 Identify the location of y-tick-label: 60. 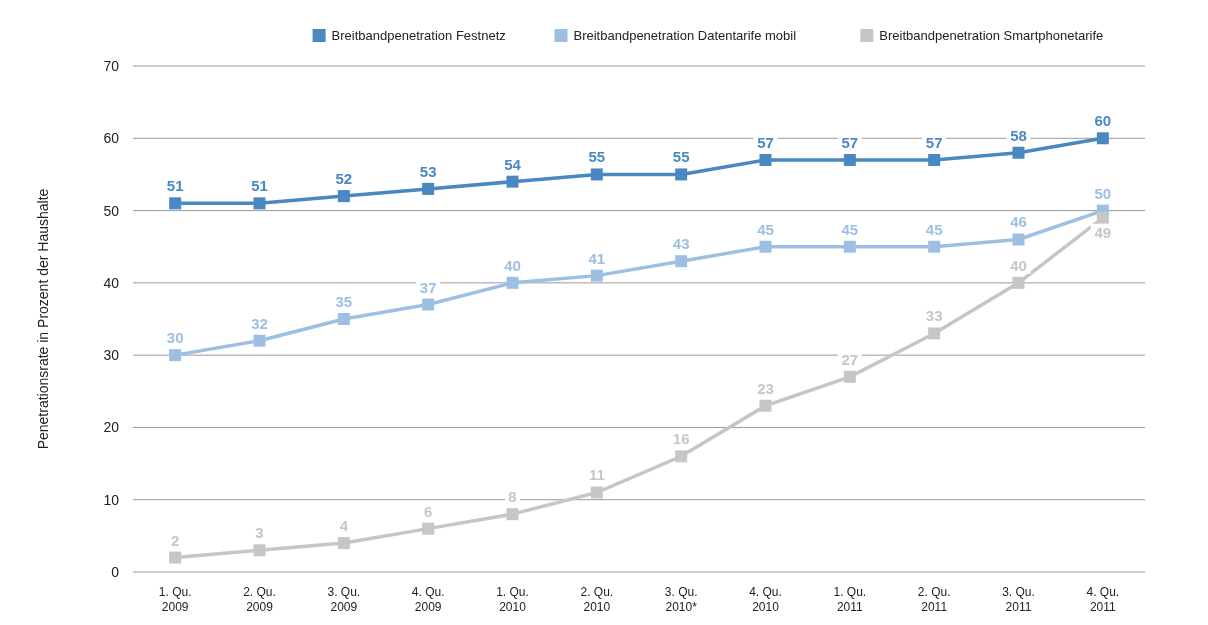
(111, 138).